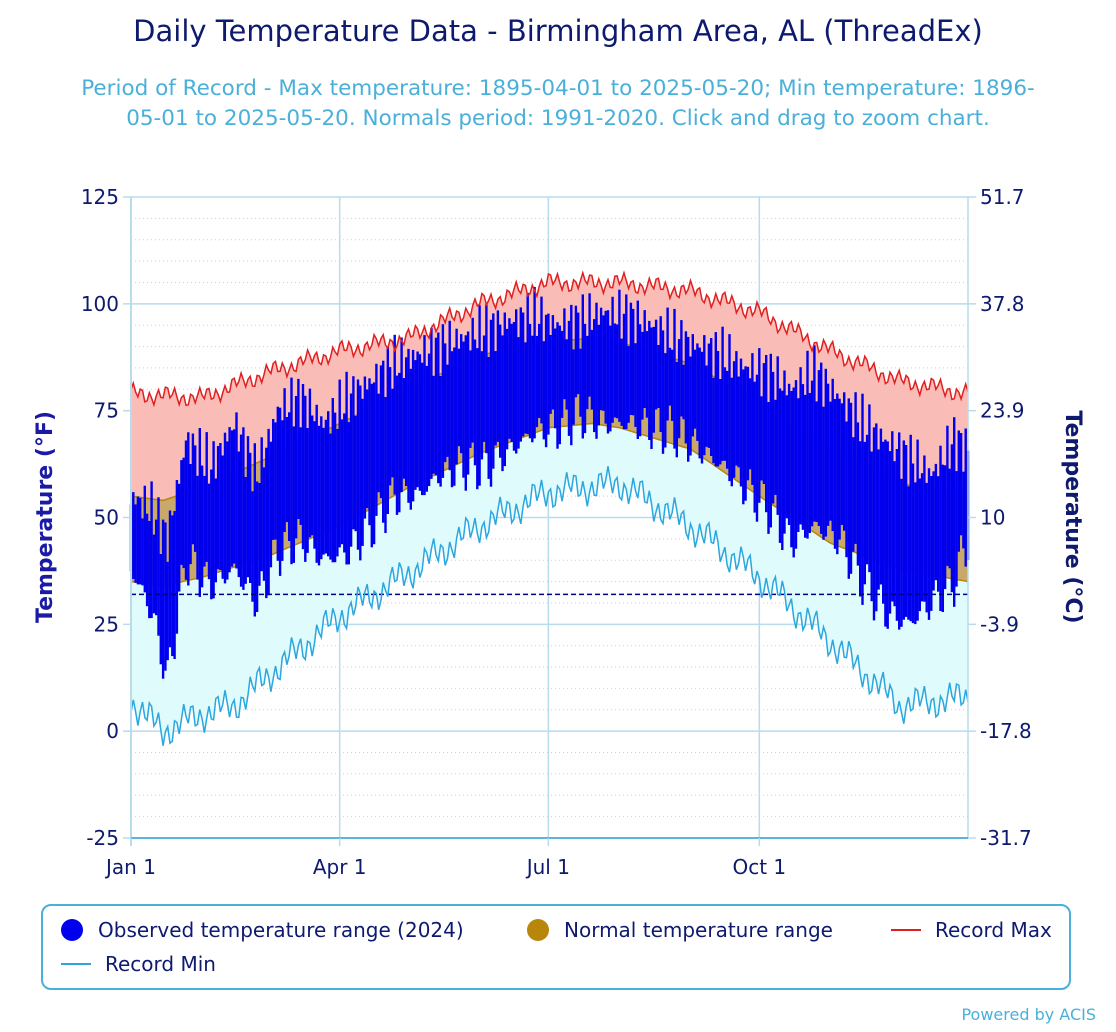  What do you see at coordinates (76, 964) in the screenshot?
I see `record-min-line-icon` at bounding box center [76, 964].